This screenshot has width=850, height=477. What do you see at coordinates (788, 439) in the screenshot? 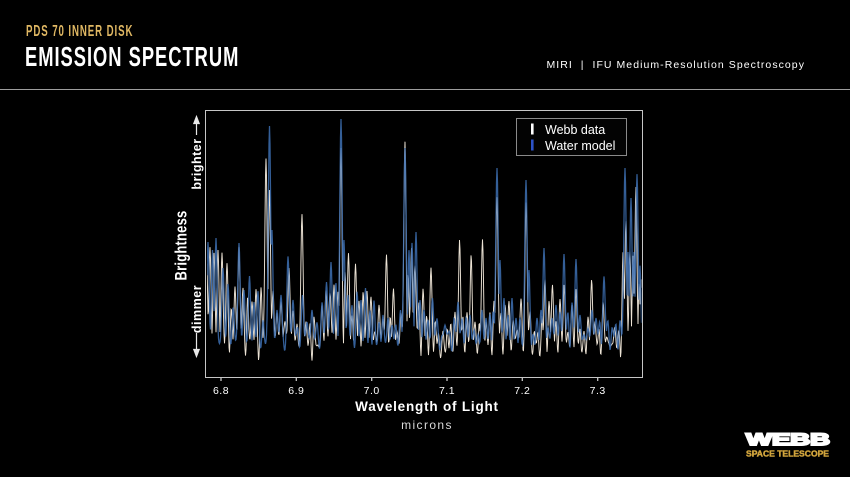
I see `svg-text: WEBB` at bounding box center [788, 439].